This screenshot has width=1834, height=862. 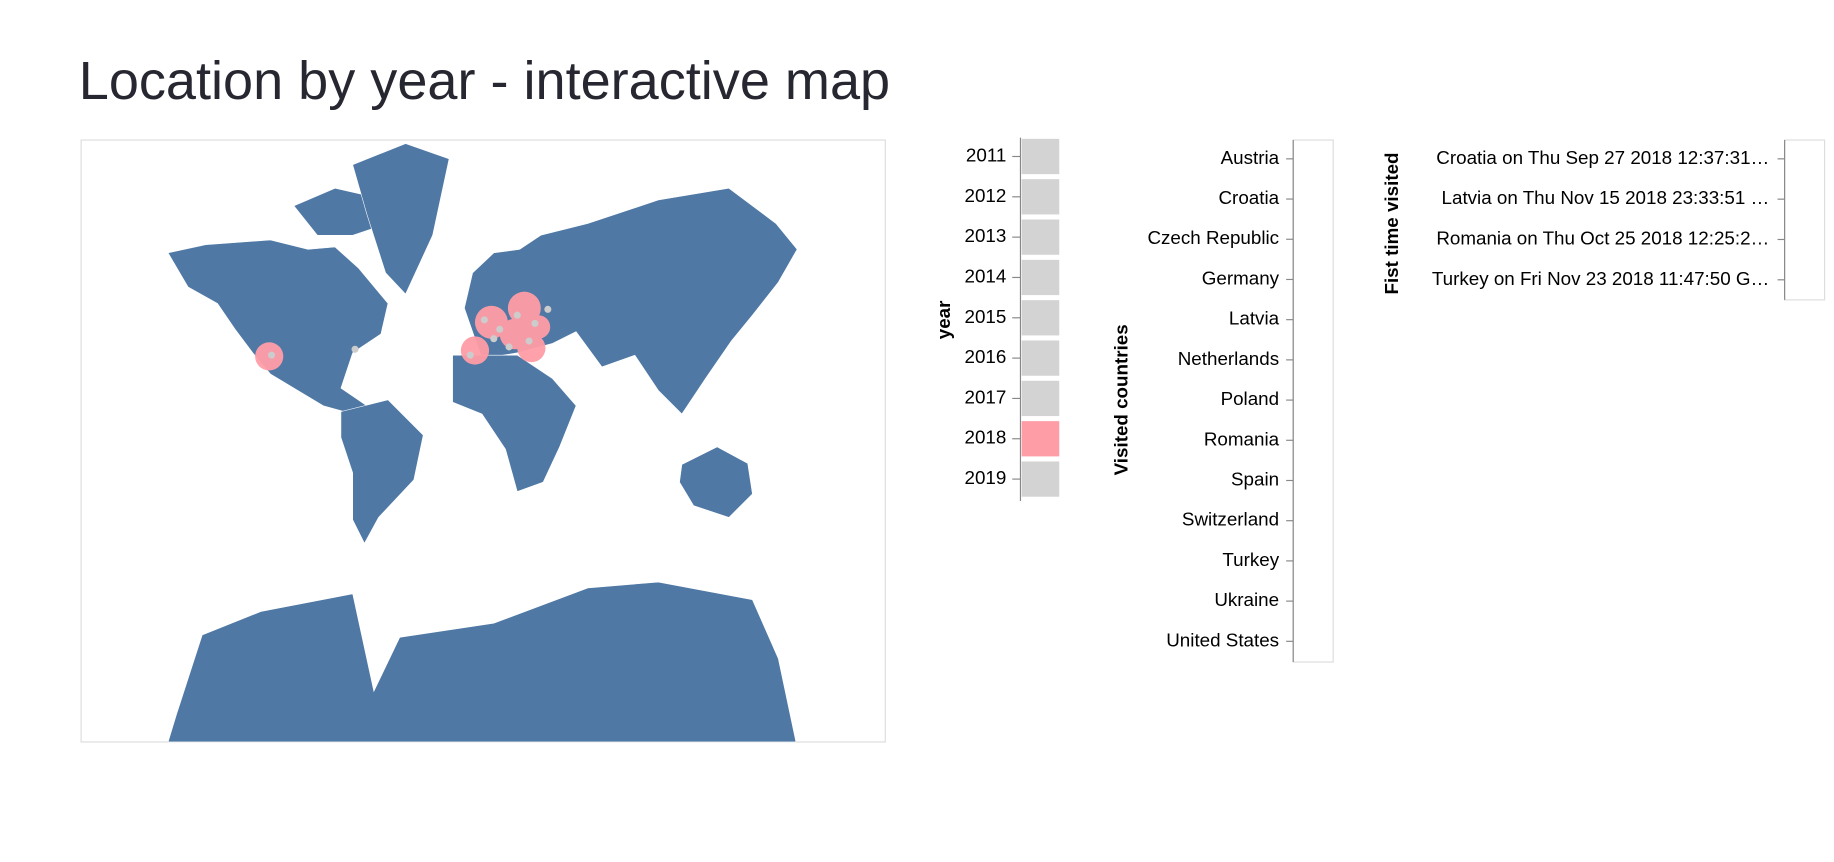 I want to click on year-label: 2018, so click(x=986, y=437).